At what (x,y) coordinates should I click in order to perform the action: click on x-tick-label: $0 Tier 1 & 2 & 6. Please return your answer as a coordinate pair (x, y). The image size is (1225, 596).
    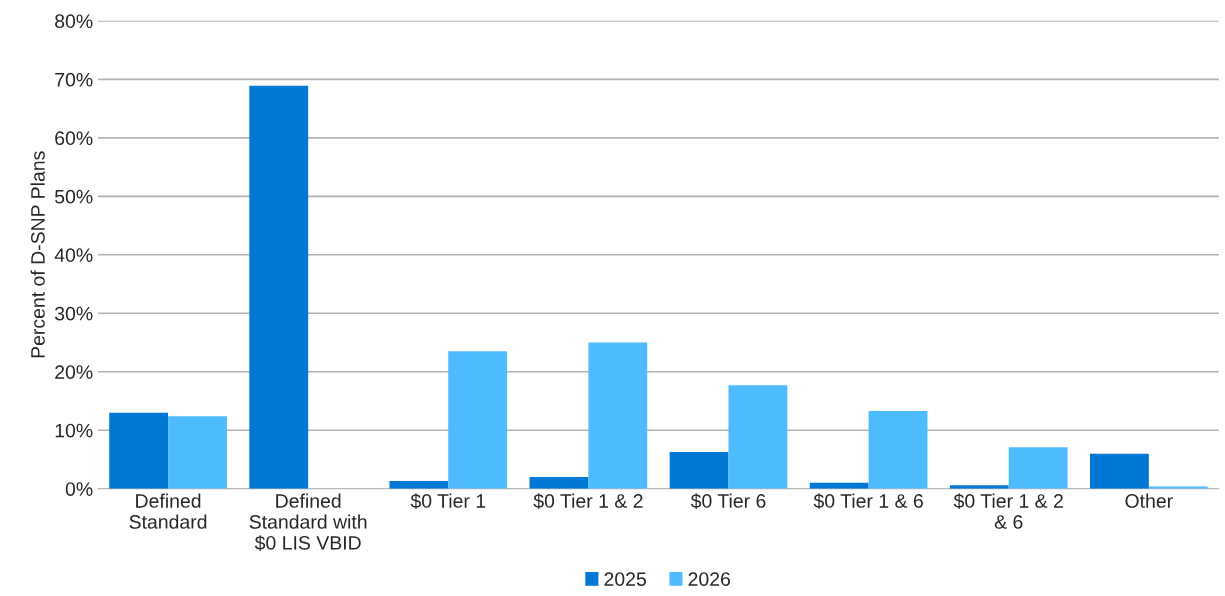
    Looking at the image, I should click on (1008, 511).